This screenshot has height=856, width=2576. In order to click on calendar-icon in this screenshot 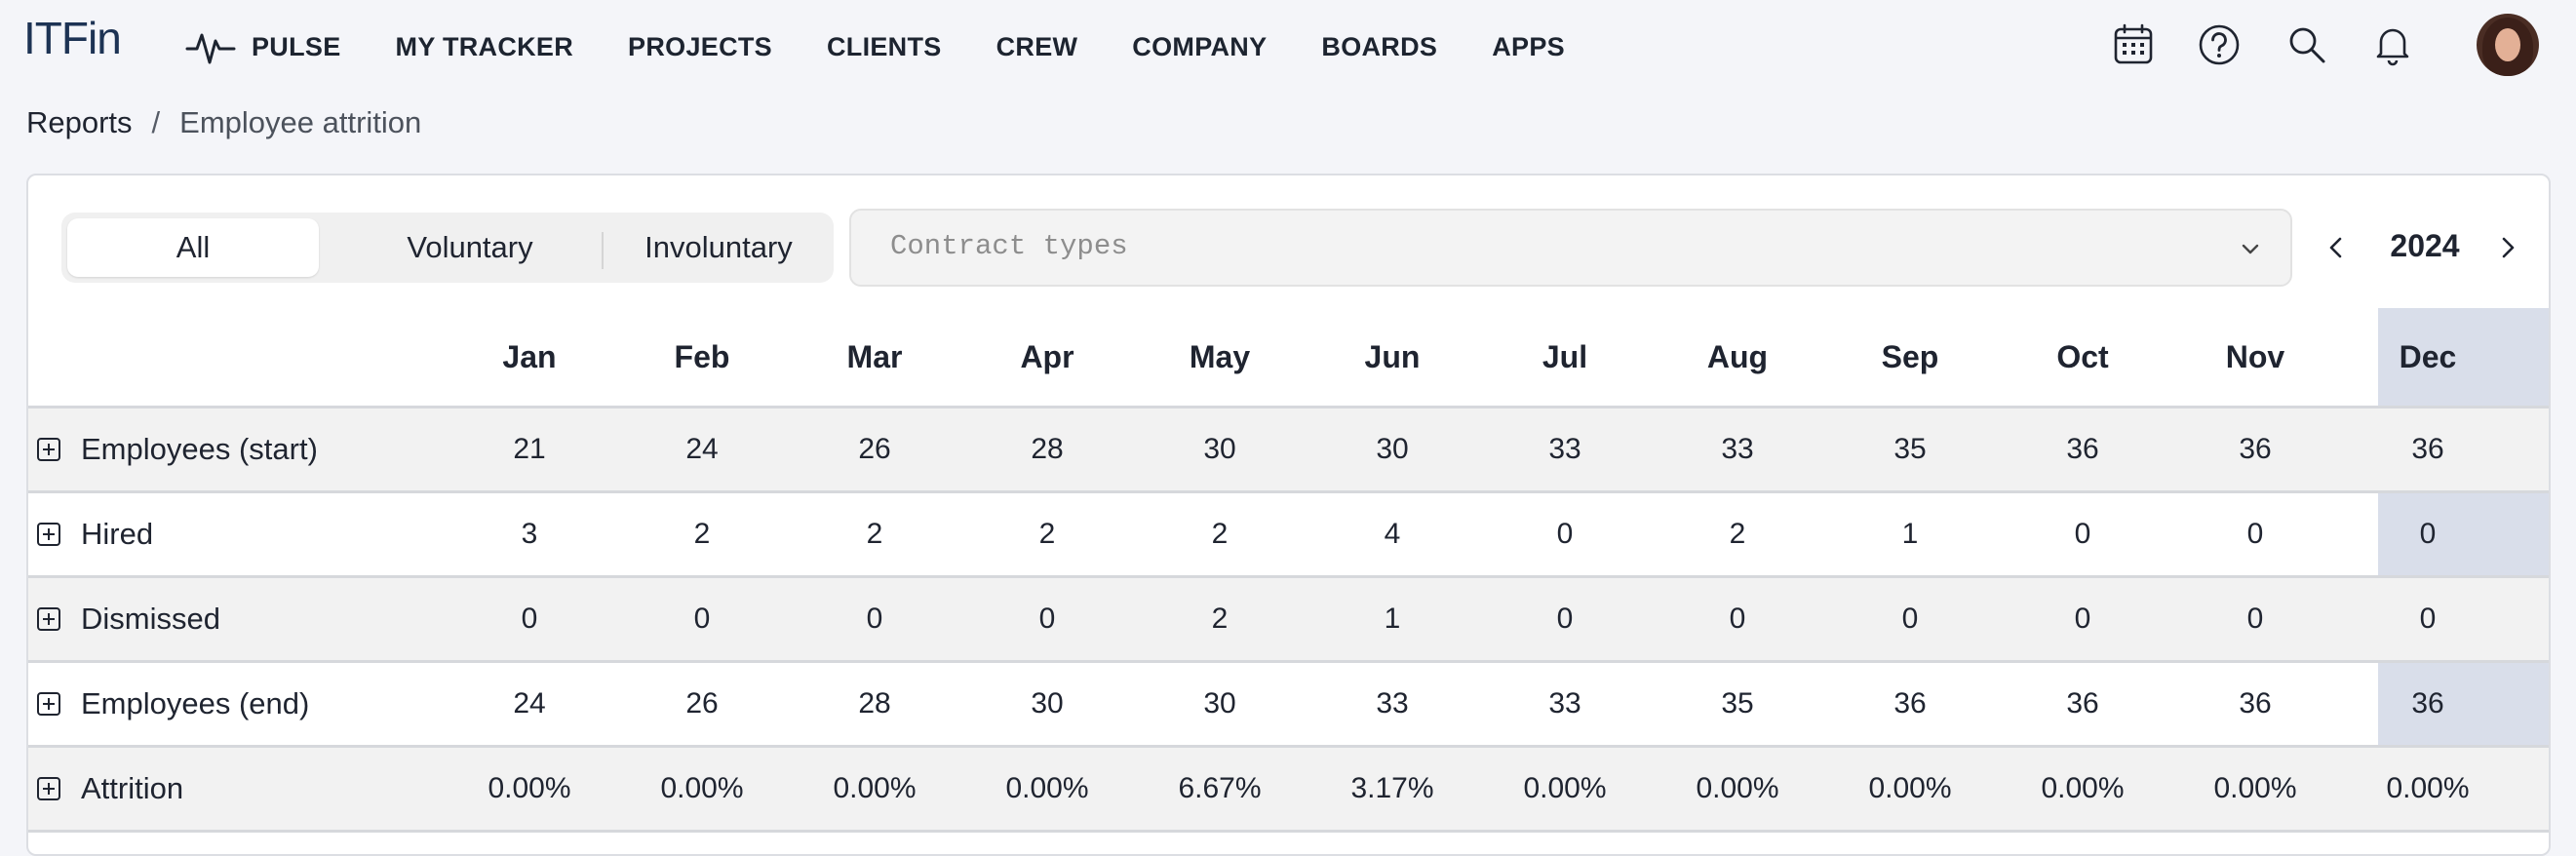, I will do `click(2133, 44)`.